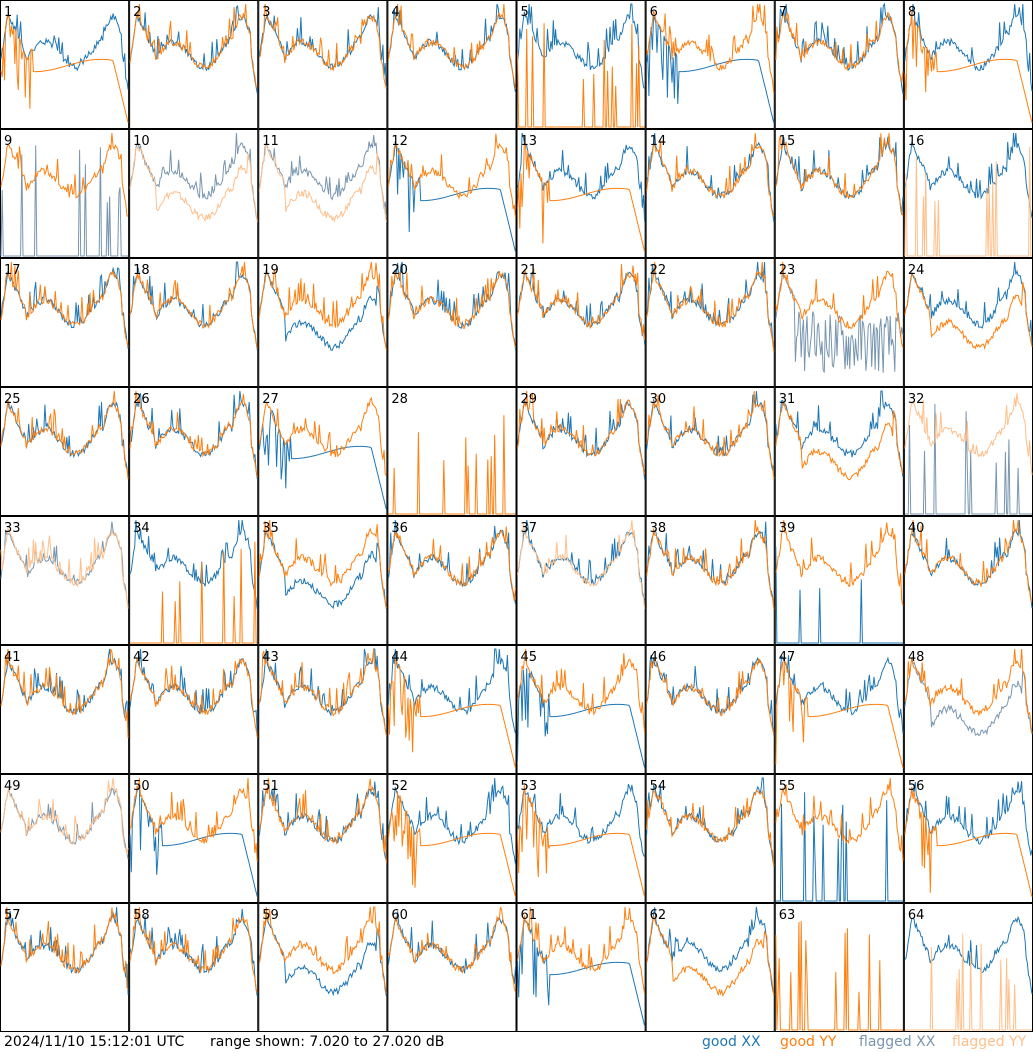  What do you see at coordinates (270, 399) in the screenshot?
I see `panel-label: 27` at bounding box center [270, 399].